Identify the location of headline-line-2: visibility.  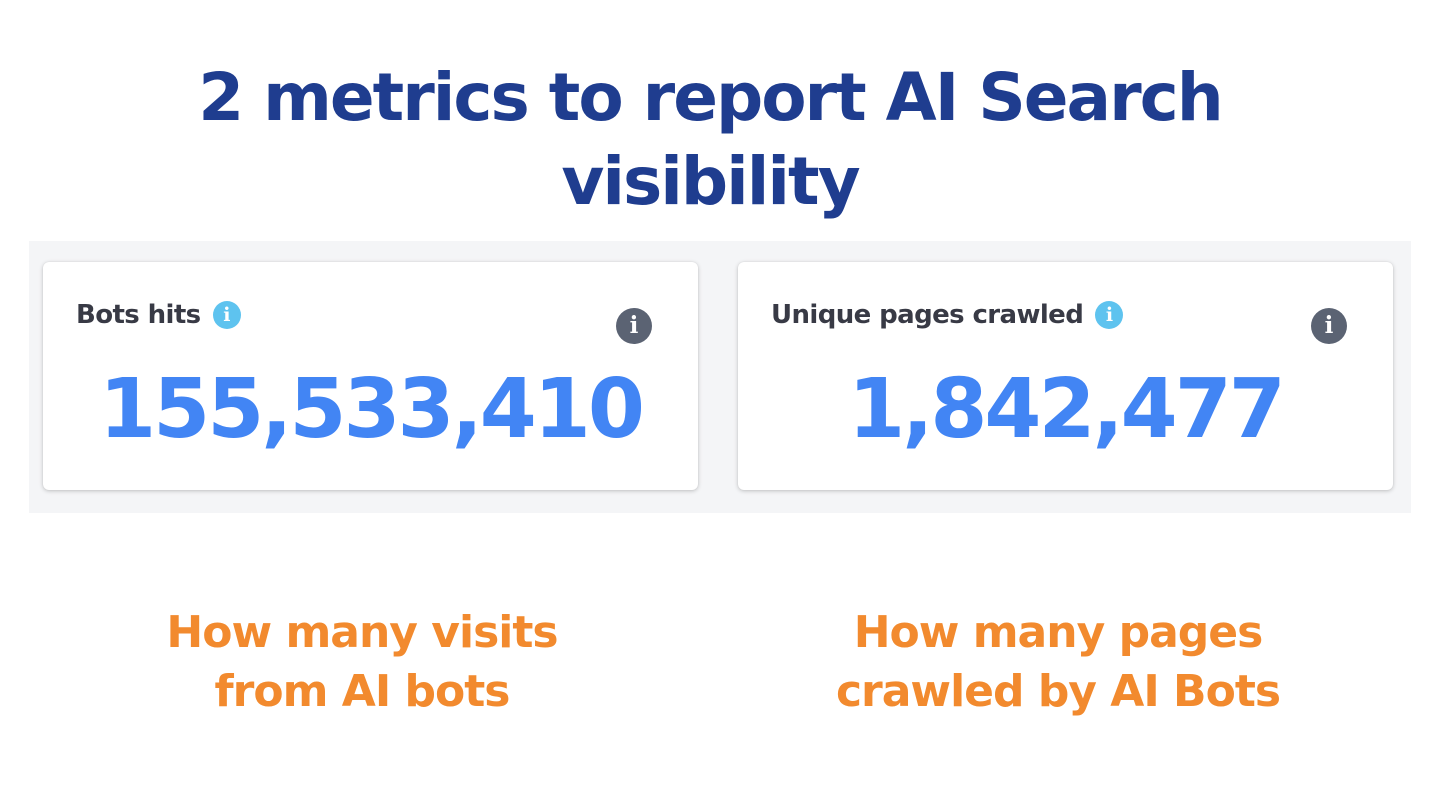
(710, 181).